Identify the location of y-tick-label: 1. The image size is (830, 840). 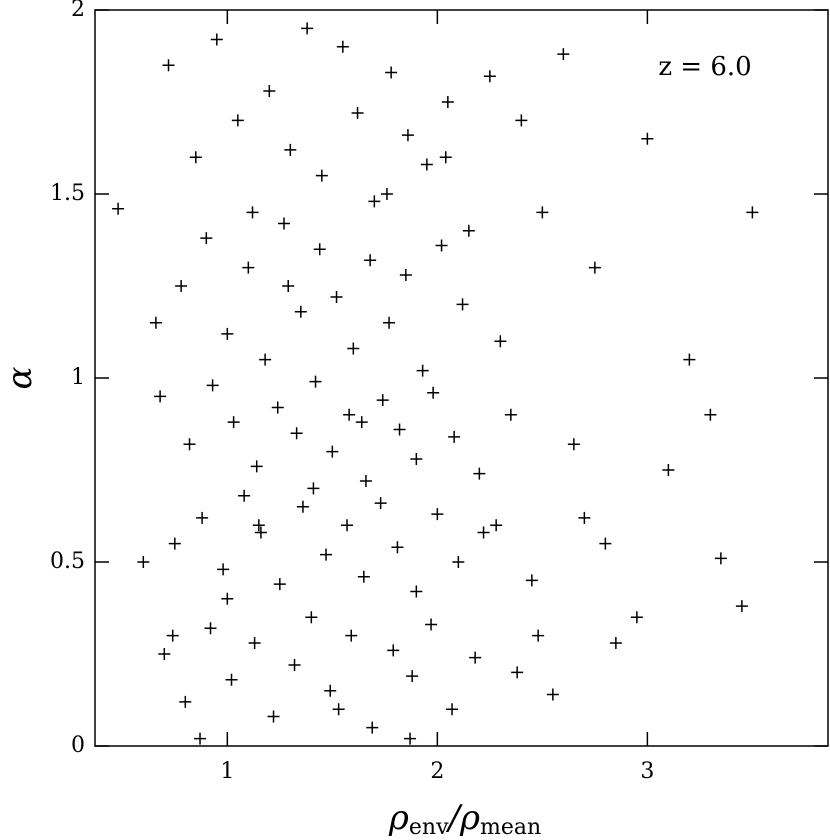
(78, 377).